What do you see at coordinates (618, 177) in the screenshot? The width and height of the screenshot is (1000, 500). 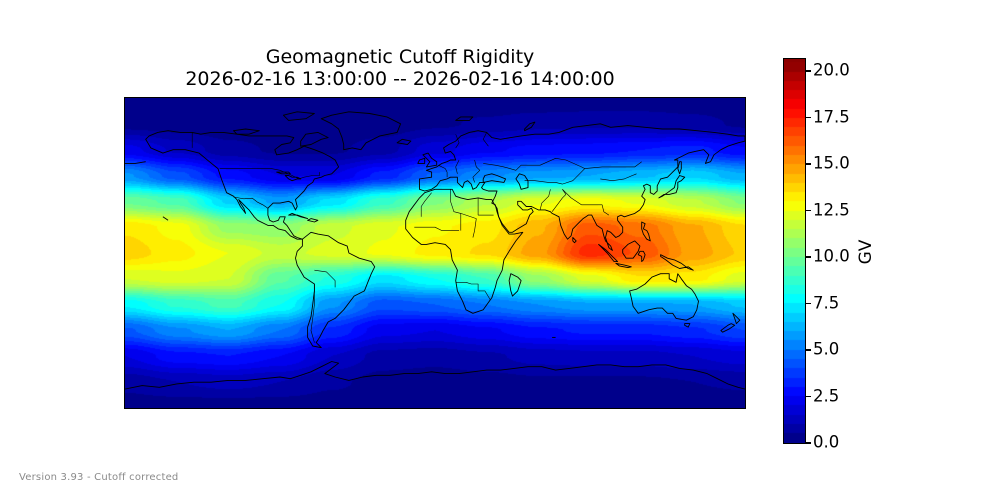 I see `mongolia-china-border` at bounding box center [618, 177].